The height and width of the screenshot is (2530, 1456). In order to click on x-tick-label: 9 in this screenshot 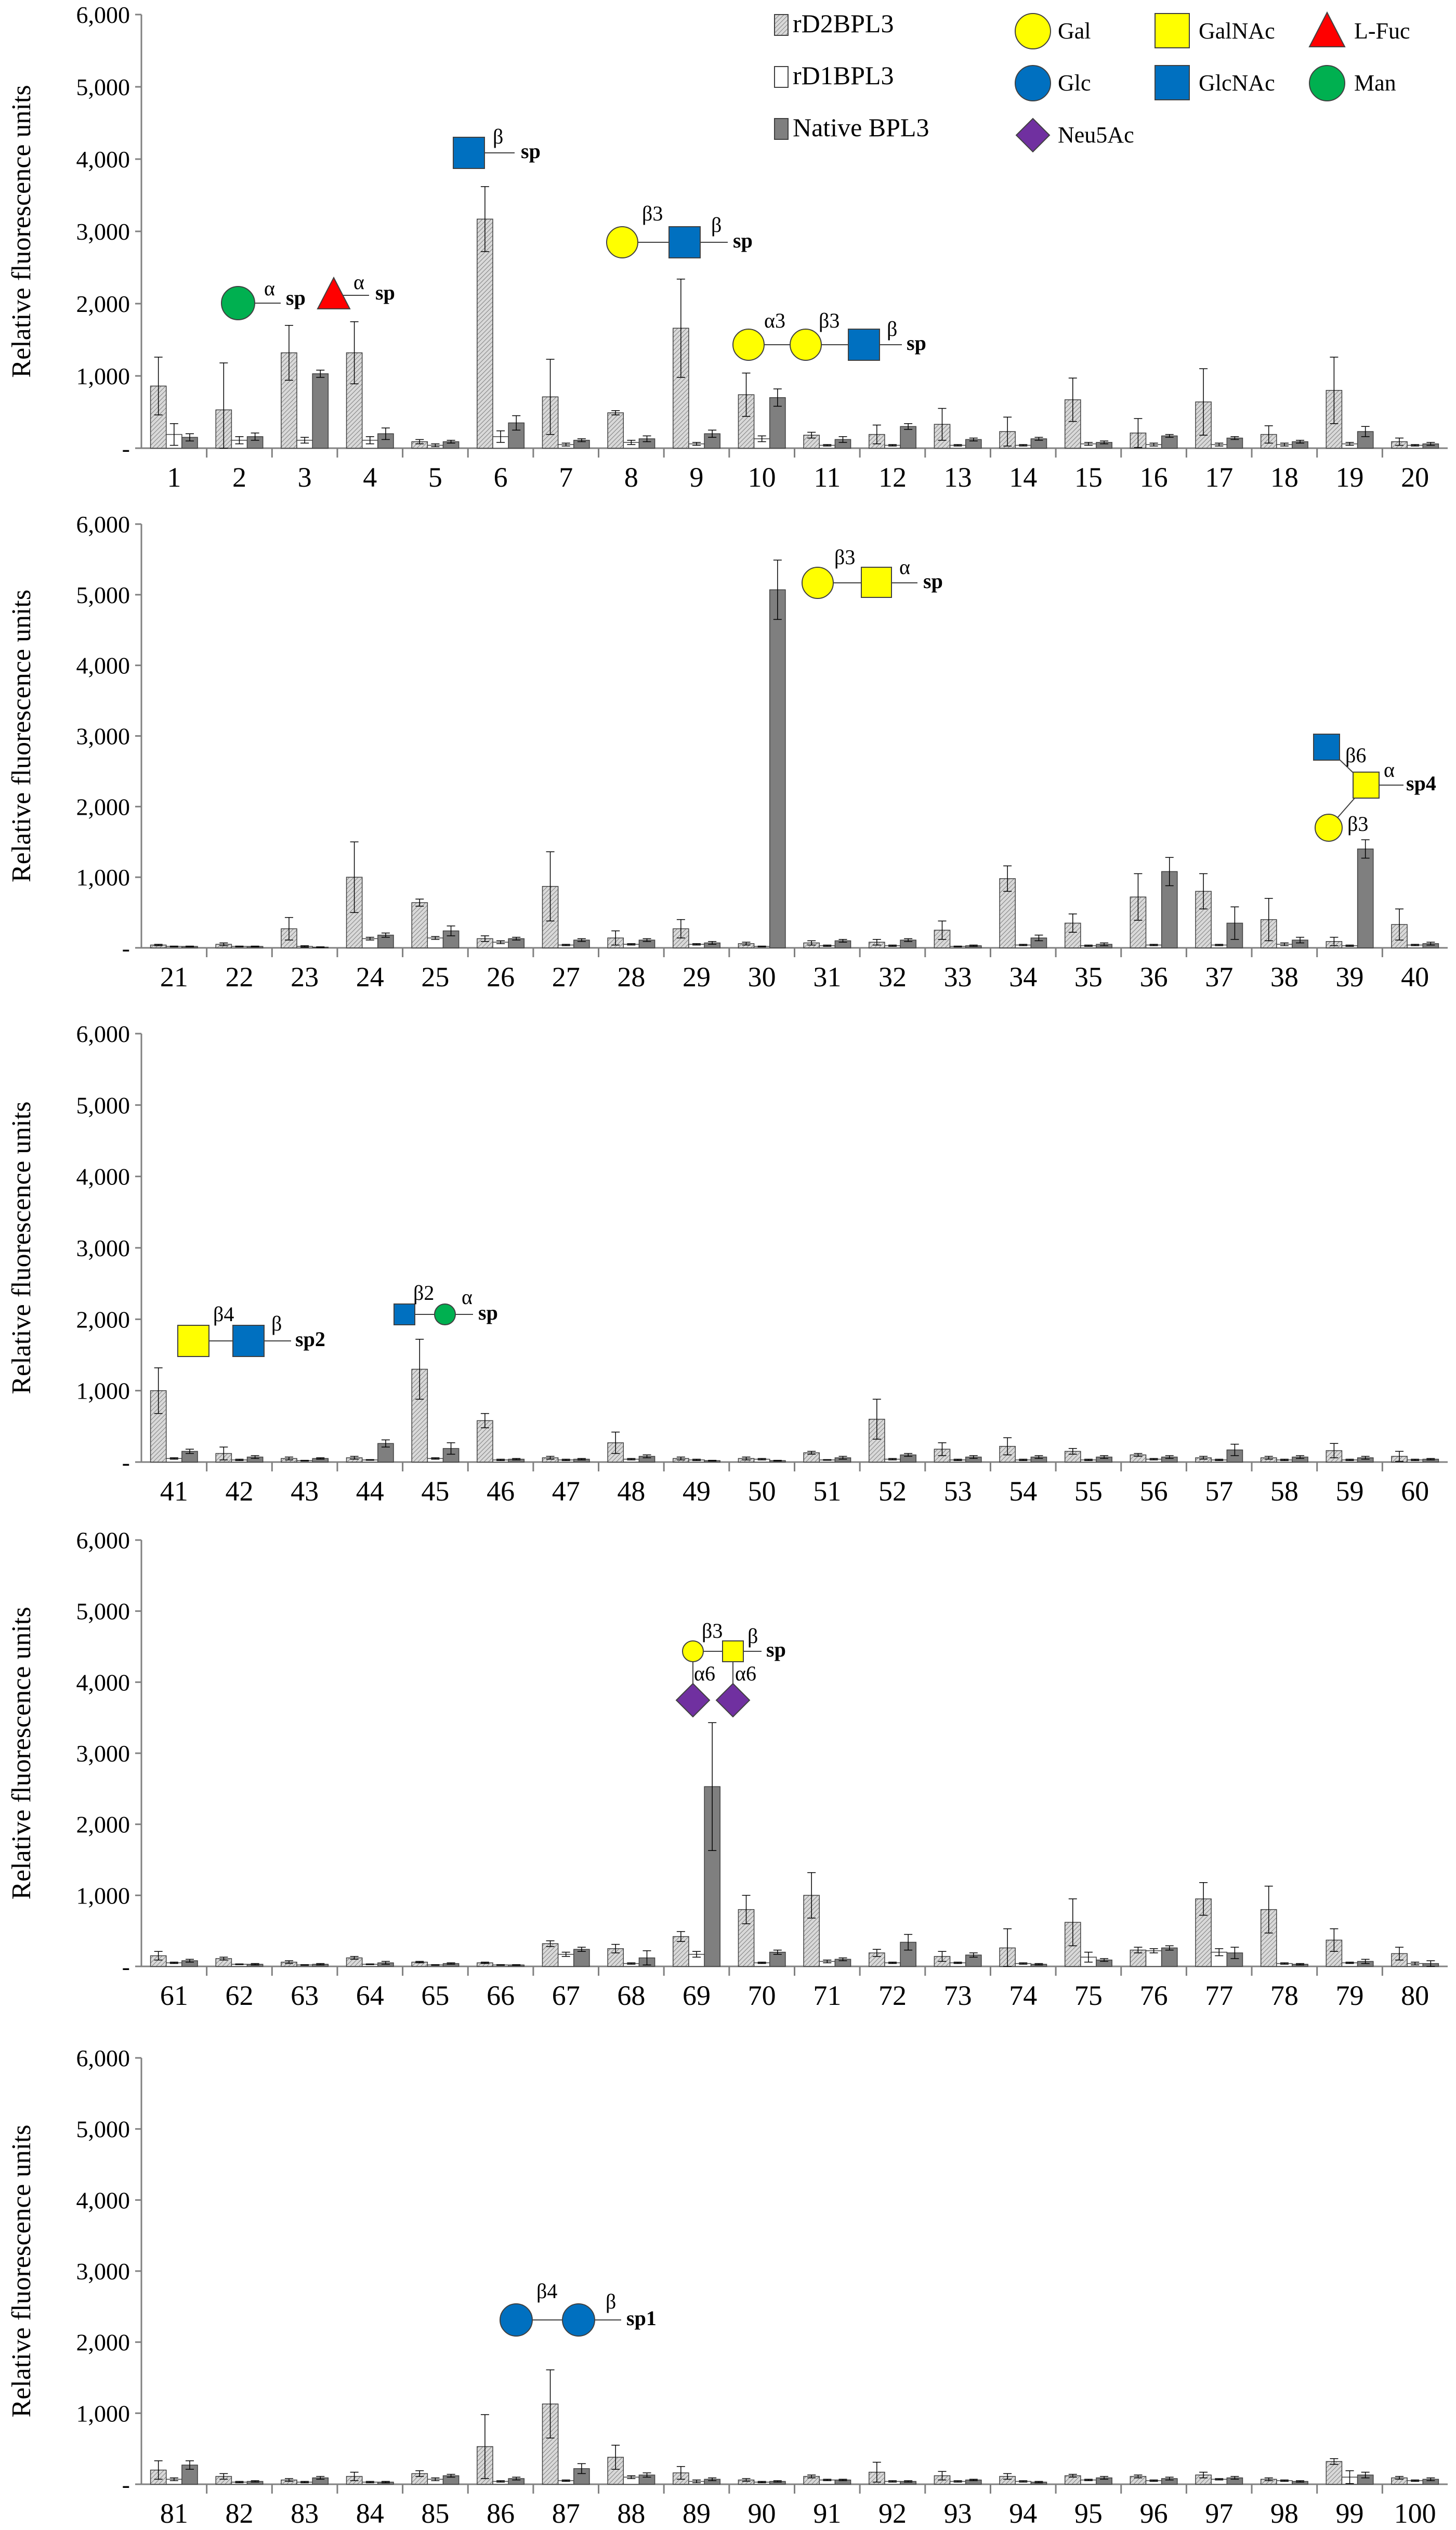, I will do `click(697, 478)`.